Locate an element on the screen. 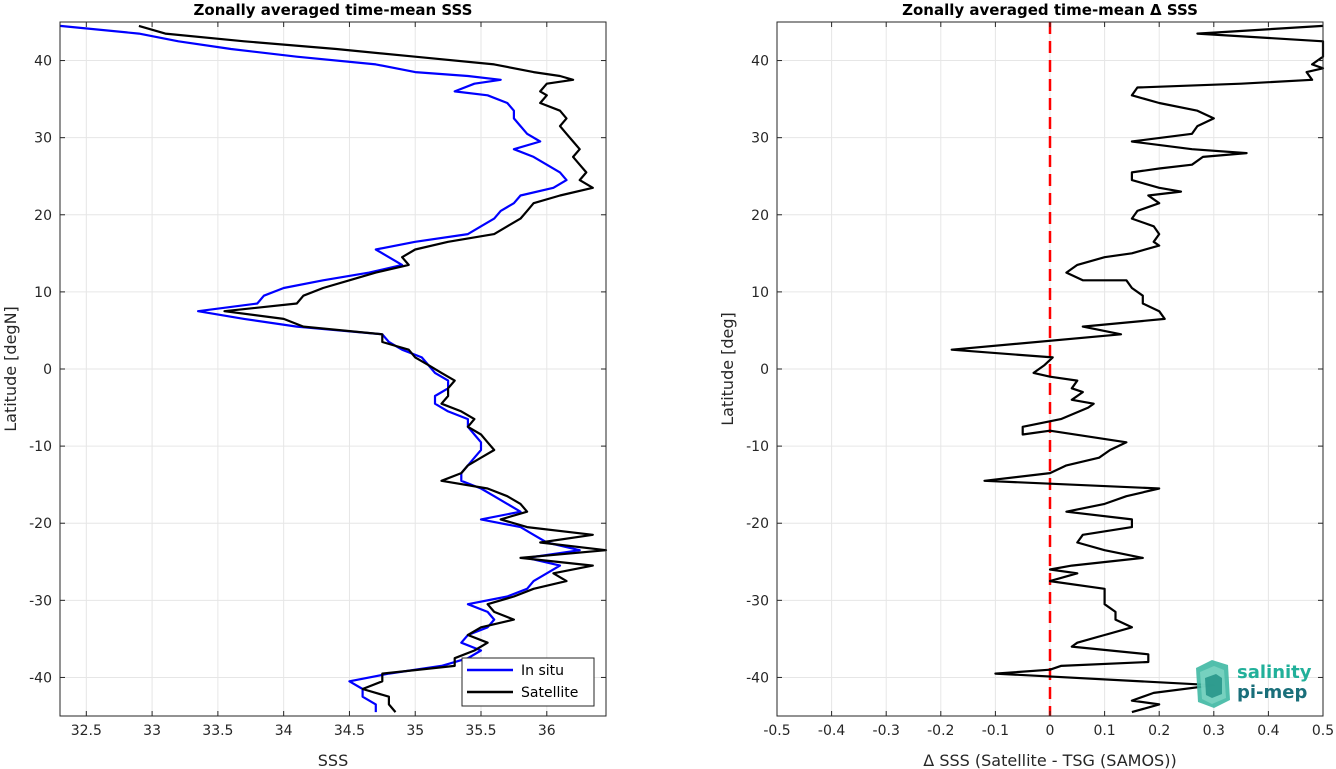 Image resolution: width=1336 pixels, height=769 pixels. right-x-tick-label: 0.3 is located at coordinates (1214, 731).